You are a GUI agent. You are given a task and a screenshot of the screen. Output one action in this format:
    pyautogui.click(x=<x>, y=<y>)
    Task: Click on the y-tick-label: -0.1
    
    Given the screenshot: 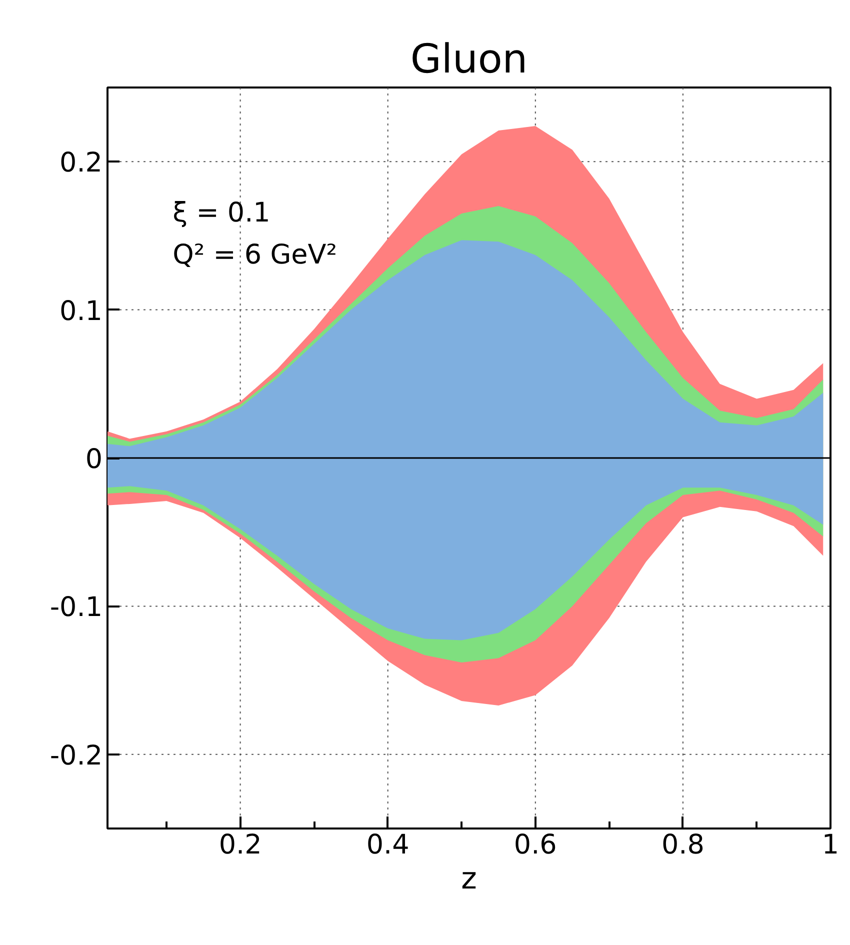 What is the action you would take?
    pyautogui.click(x=76, y=608)
    